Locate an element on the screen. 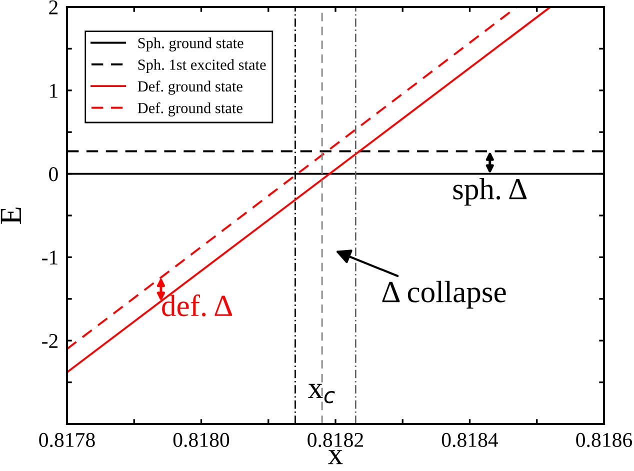  y-tick-label: 1 is located at coordinates (54, 91).